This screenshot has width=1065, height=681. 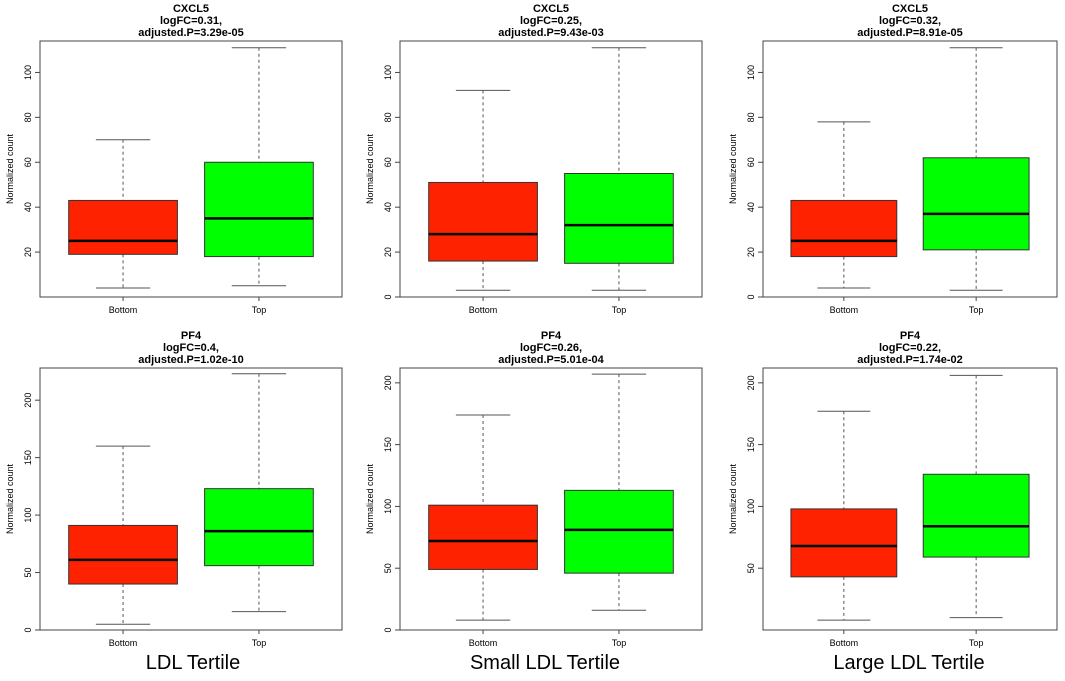 I want to click on column-label-large-ldl: Large LDL Tertile, so click(x=909, y=663).